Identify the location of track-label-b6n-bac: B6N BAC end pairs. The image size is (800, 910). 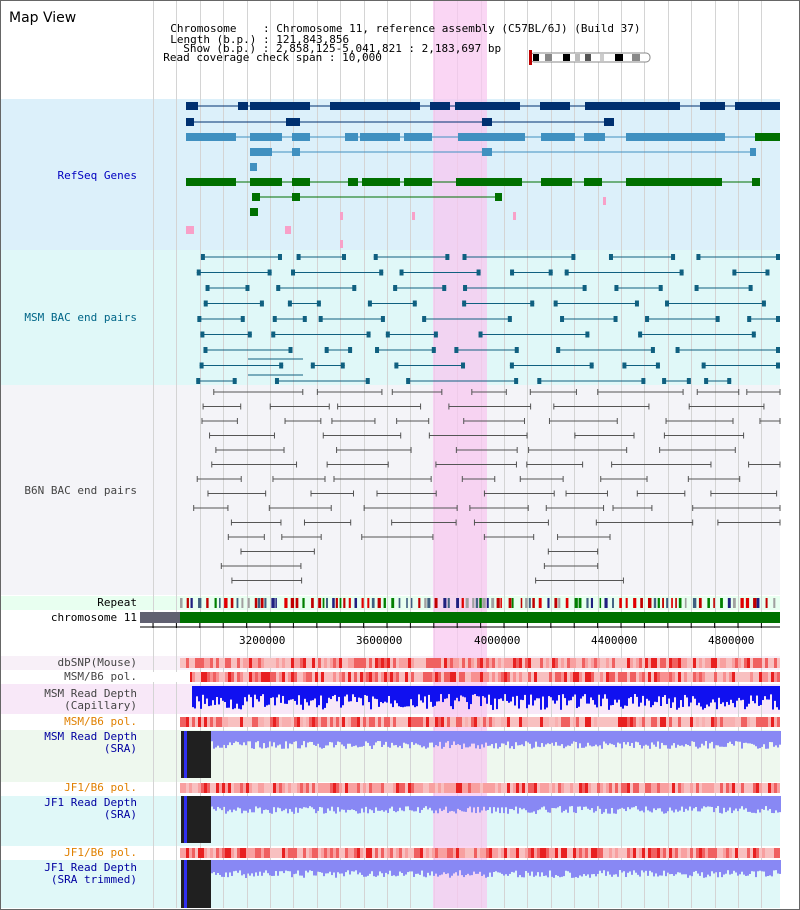
(80, 490).